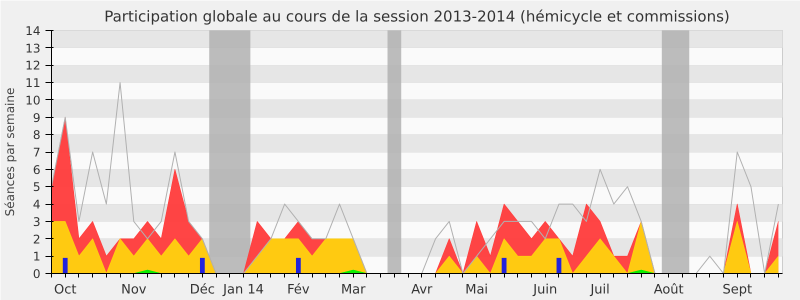 This screenshot has height=300, width=800. Describe the element at coordinates (669, 290) in the screenshot. I see `x-tick-label: Août` at that location.